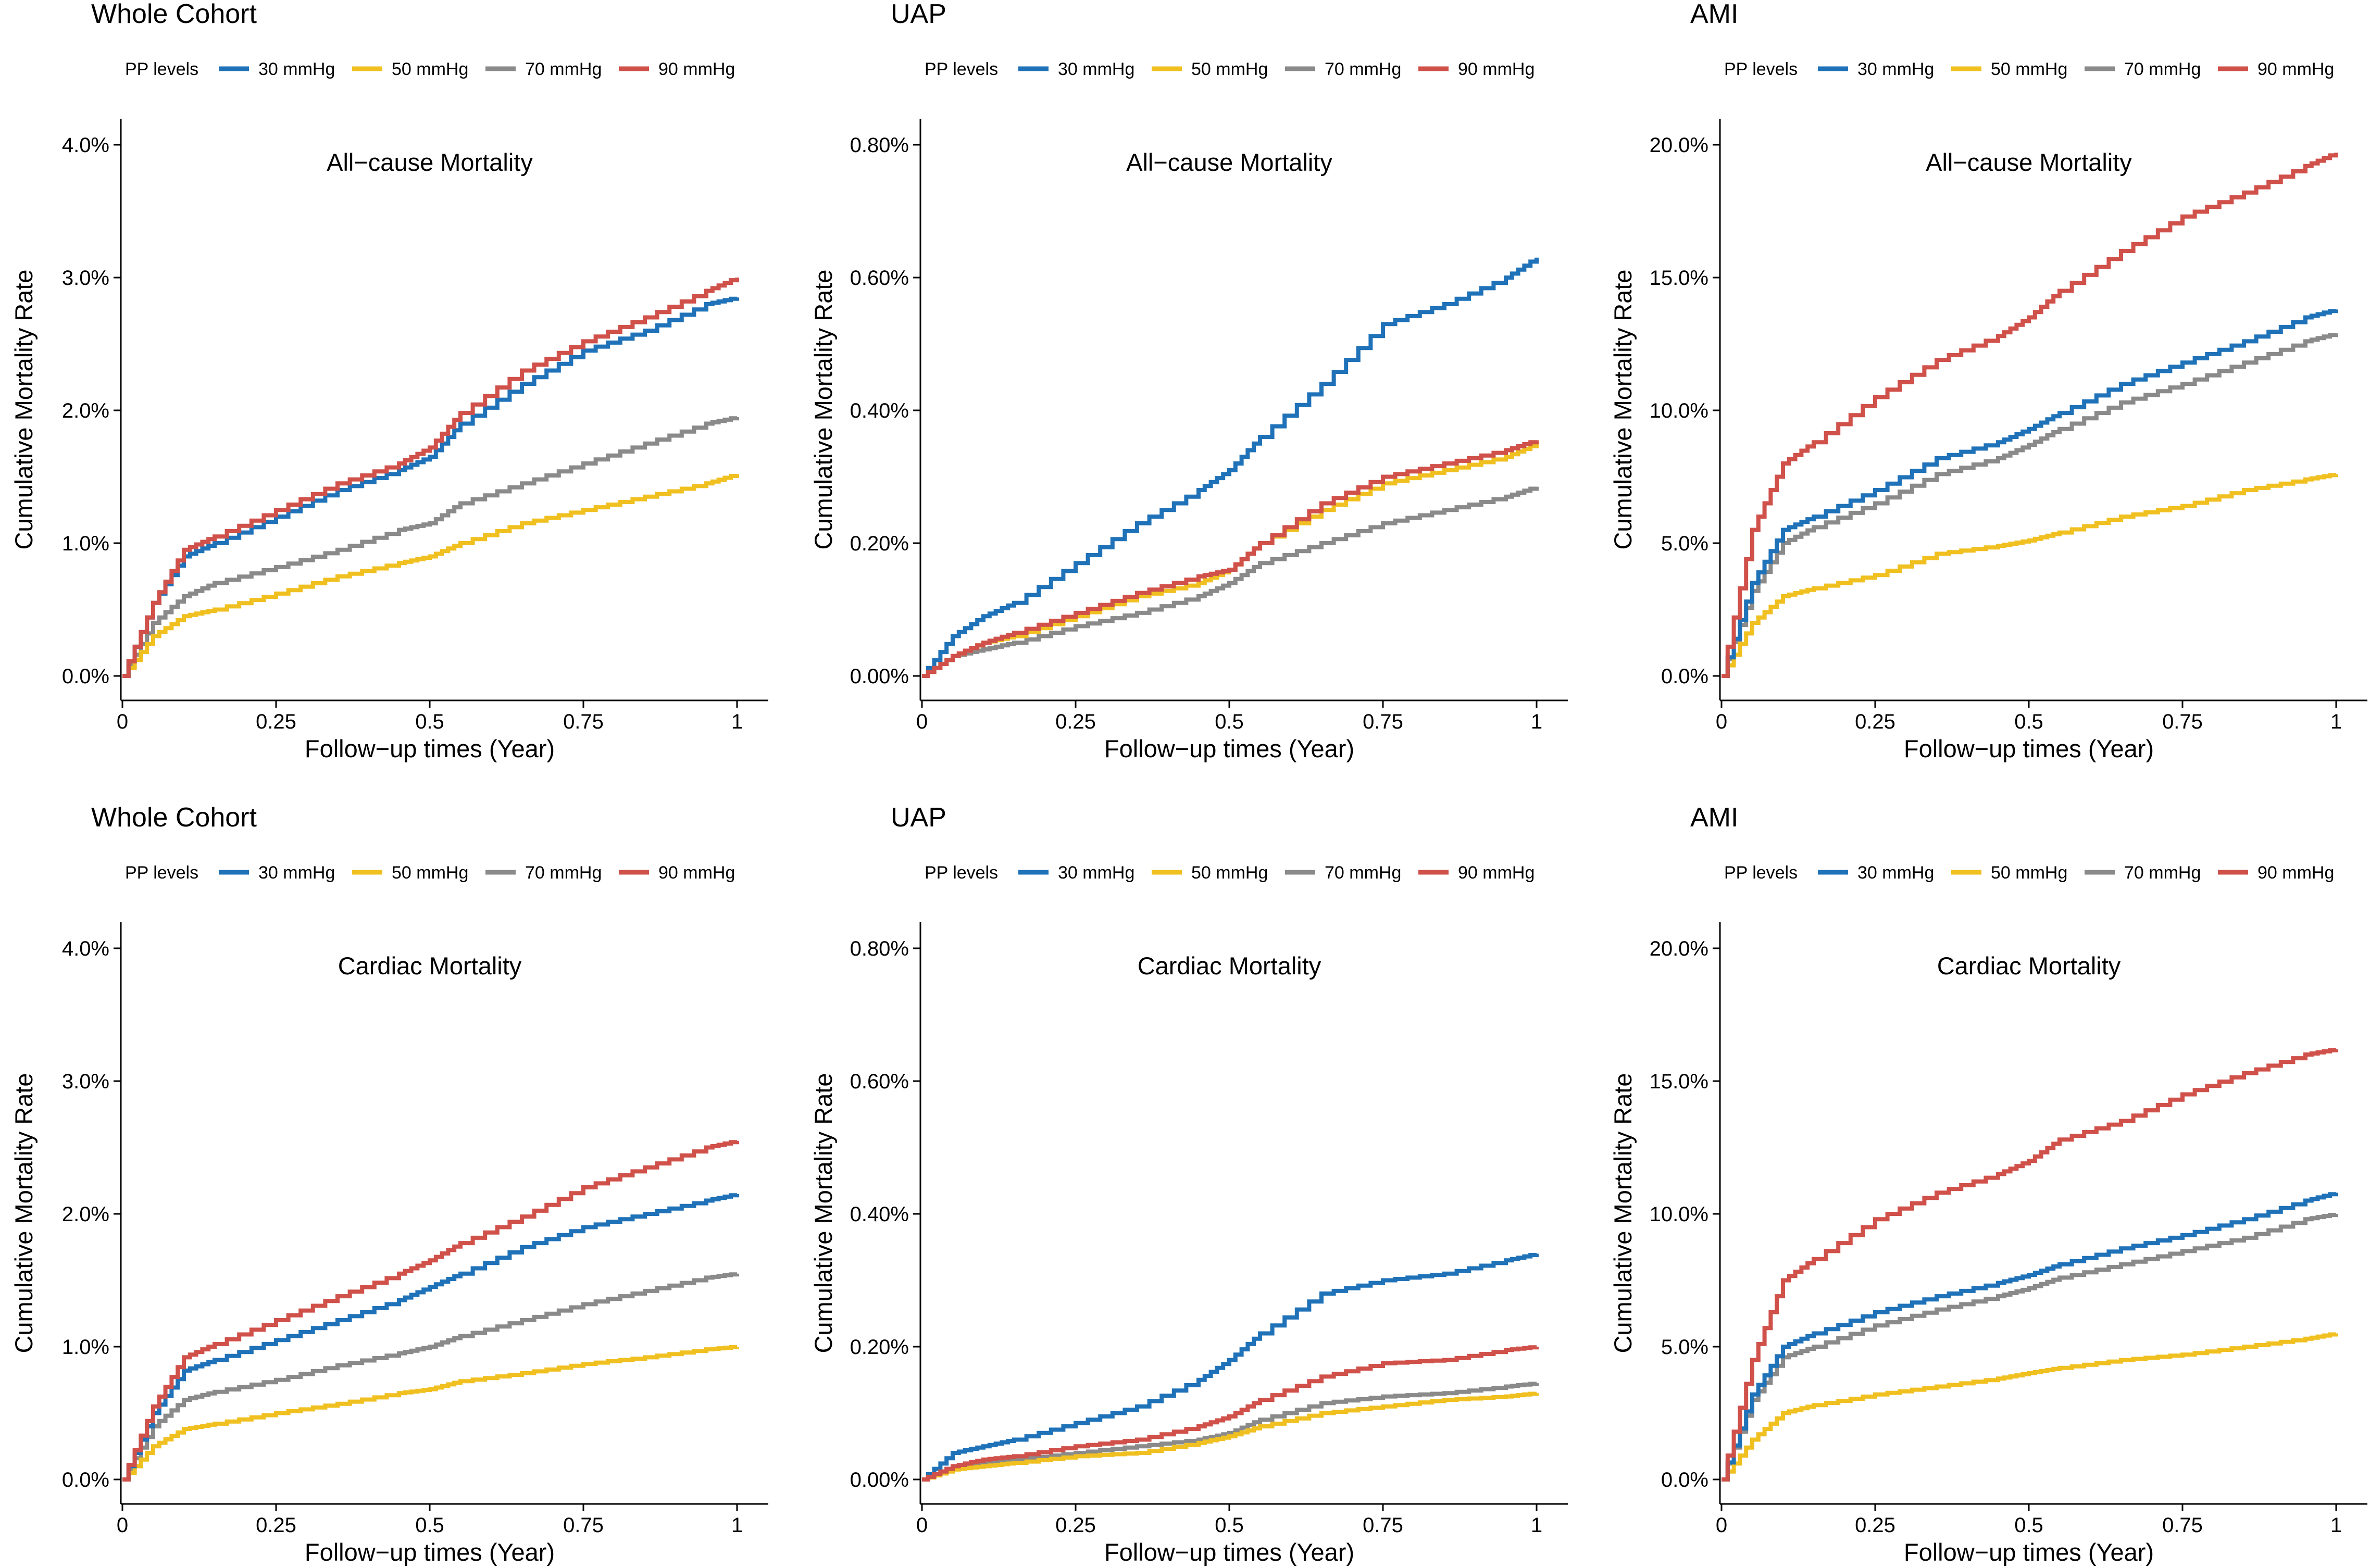 Image resolution: width=2370 pixels, height=1568 pixels. I want to click on y-tick-label: 0.80%, so click(880, 145).